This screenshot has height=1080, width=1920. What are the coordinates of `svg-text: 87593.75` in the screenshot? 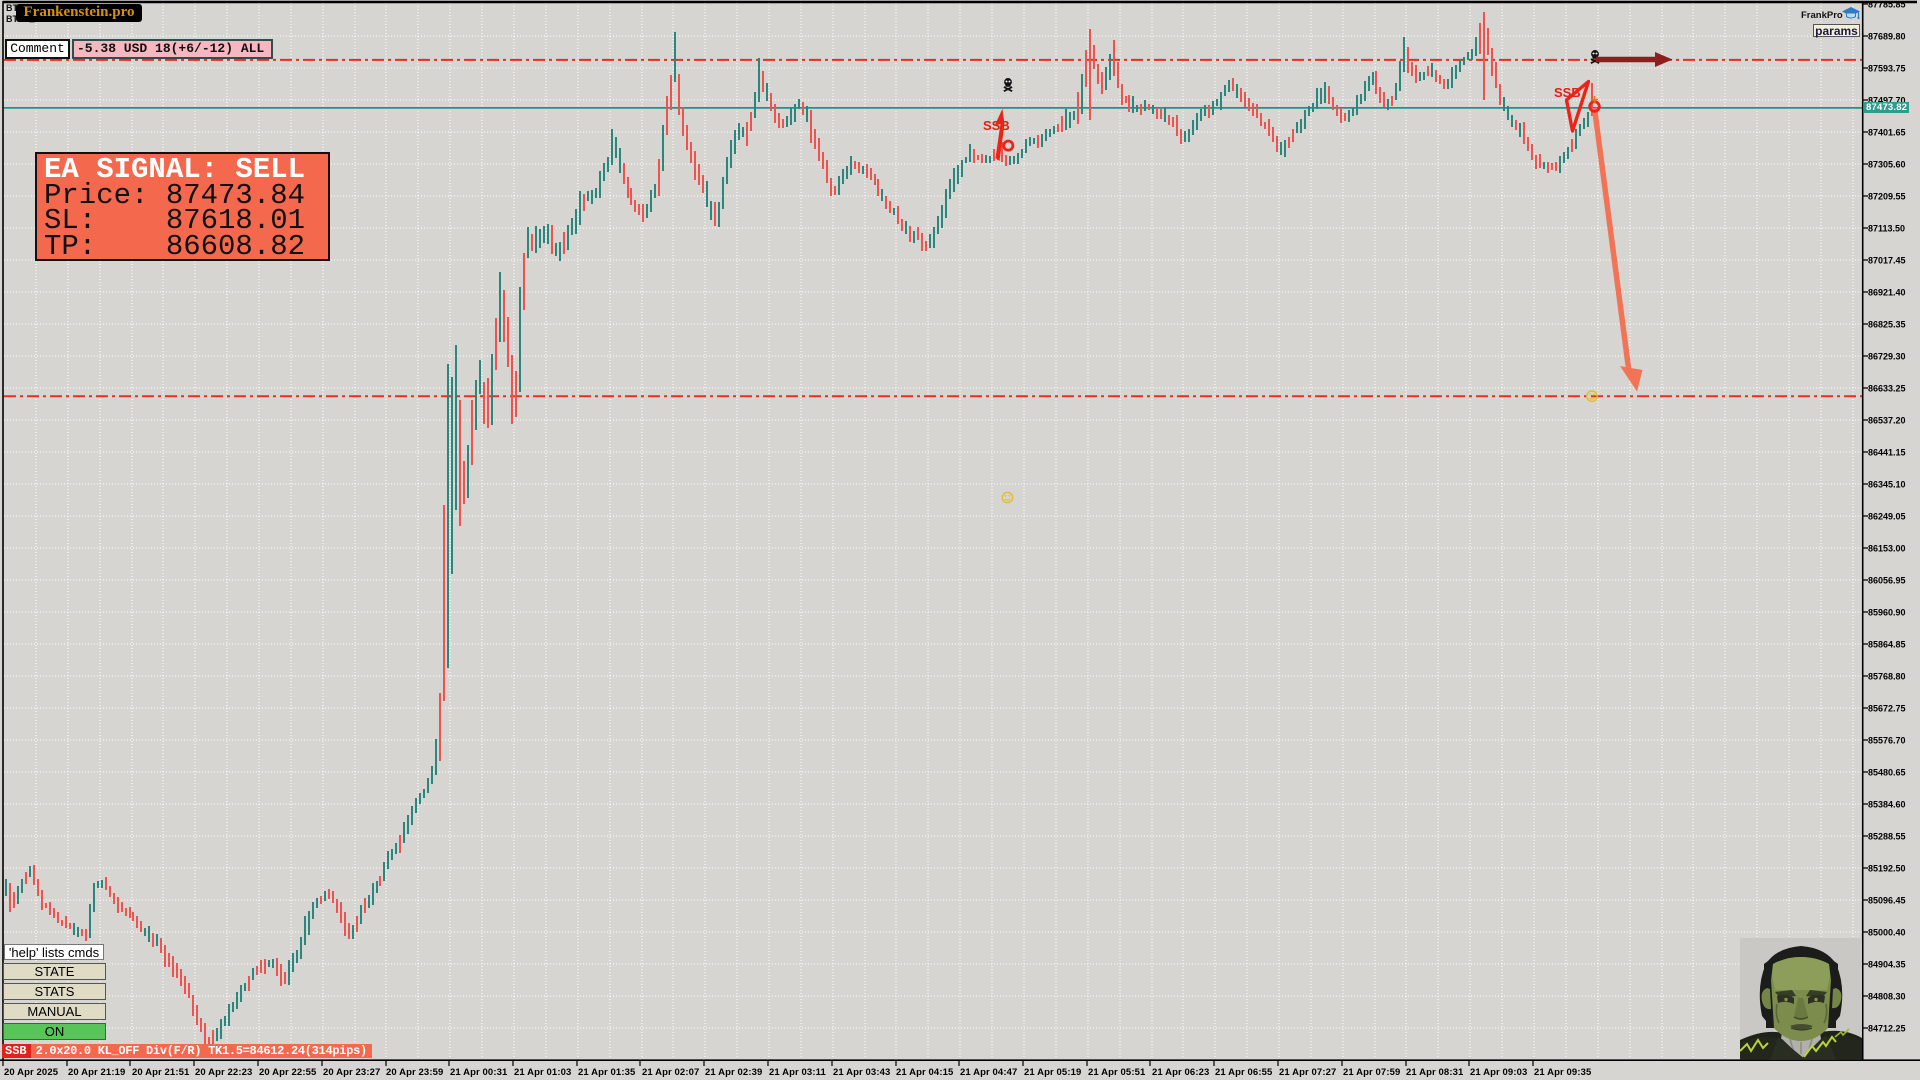 It's located at (1887, 69).